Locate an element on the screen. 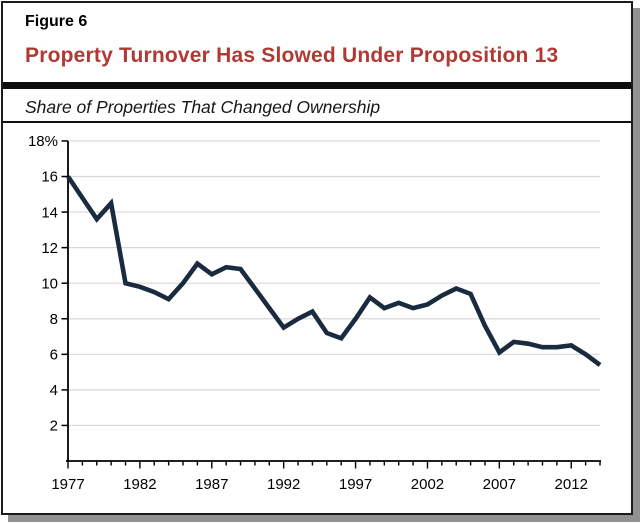  subtitle-divider-rule is located at coordinates (317, 122).